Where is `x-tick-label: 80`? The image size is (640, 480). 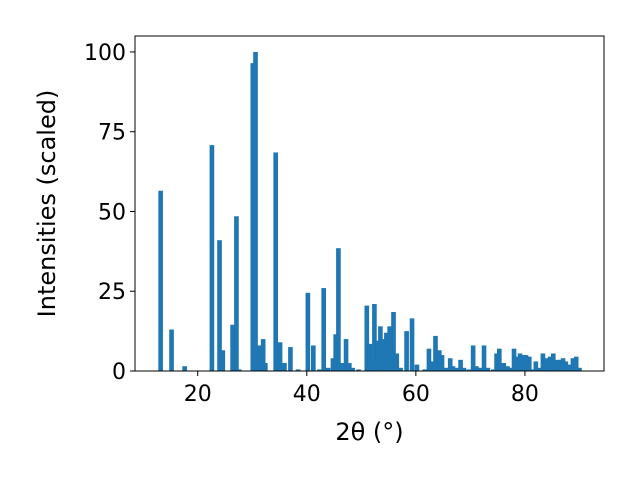 x-tick-label: 80 is located at coordinates (525, 394).